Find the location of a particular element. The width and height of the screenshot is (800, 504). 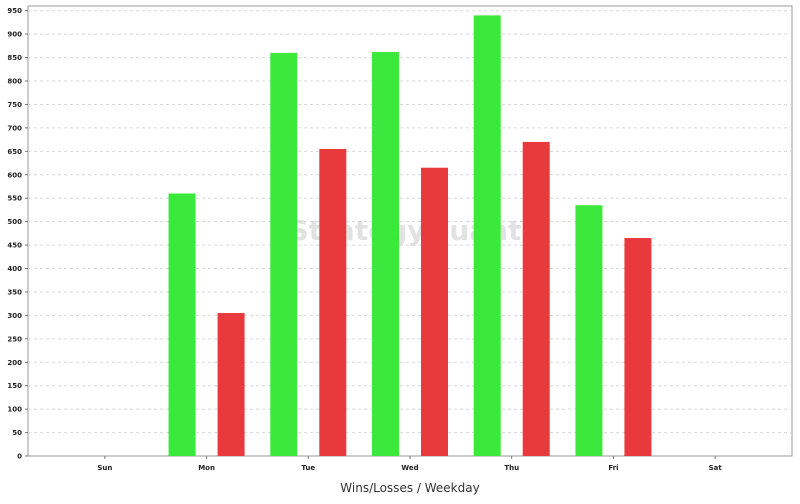

x-tick-label-tue: Tue is located at coordinates (308, 468).